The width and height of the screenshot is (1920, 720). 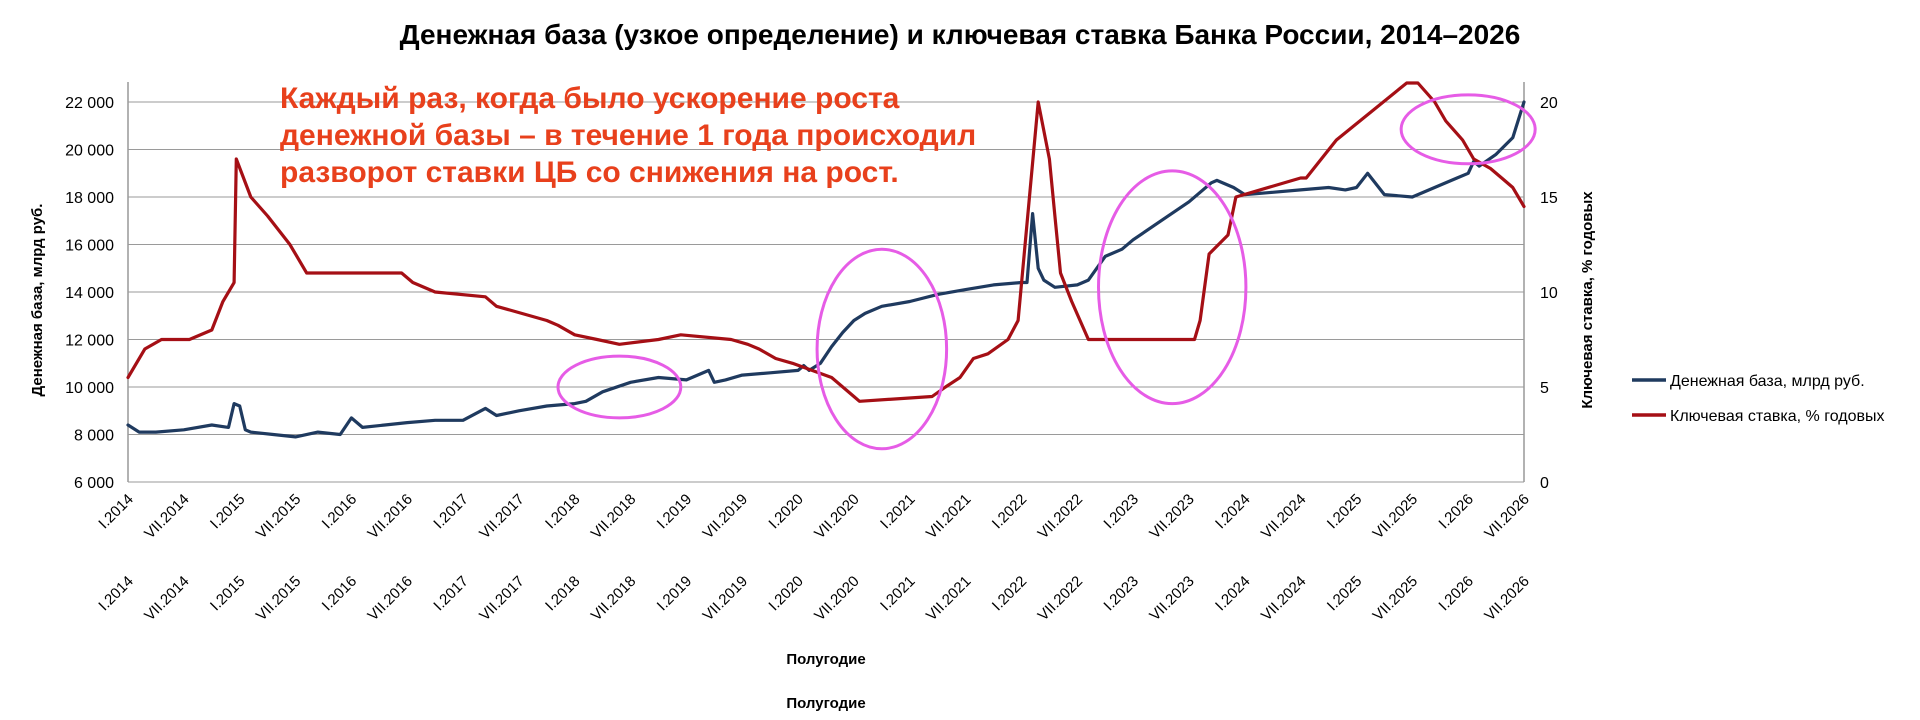 I want to click on x-tick-label-repeat: I.2022, so click(x=1010, y=594).